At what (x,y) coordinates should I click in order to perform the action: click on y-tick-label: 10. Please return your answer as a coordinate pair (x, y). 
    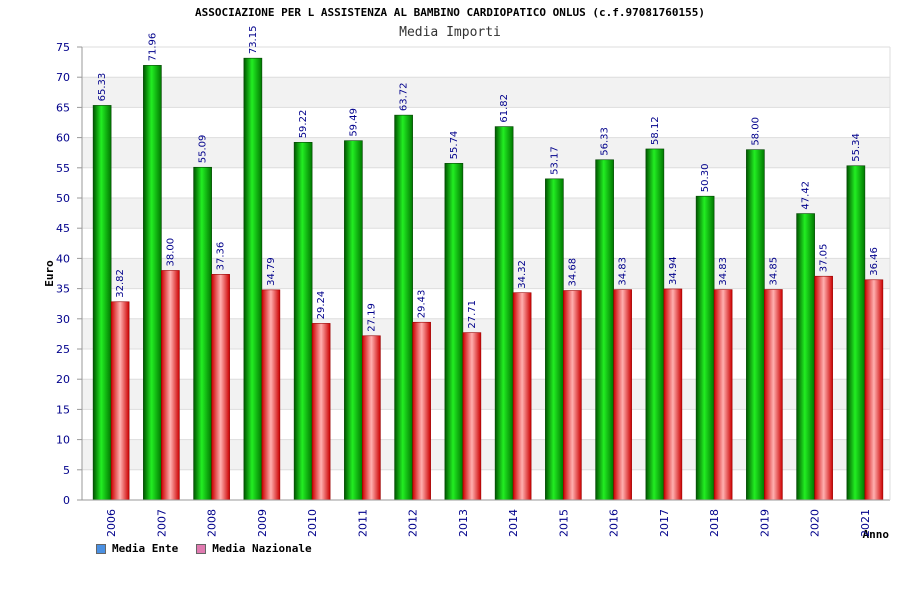
    Looking at the image, I should click on (63, 440).